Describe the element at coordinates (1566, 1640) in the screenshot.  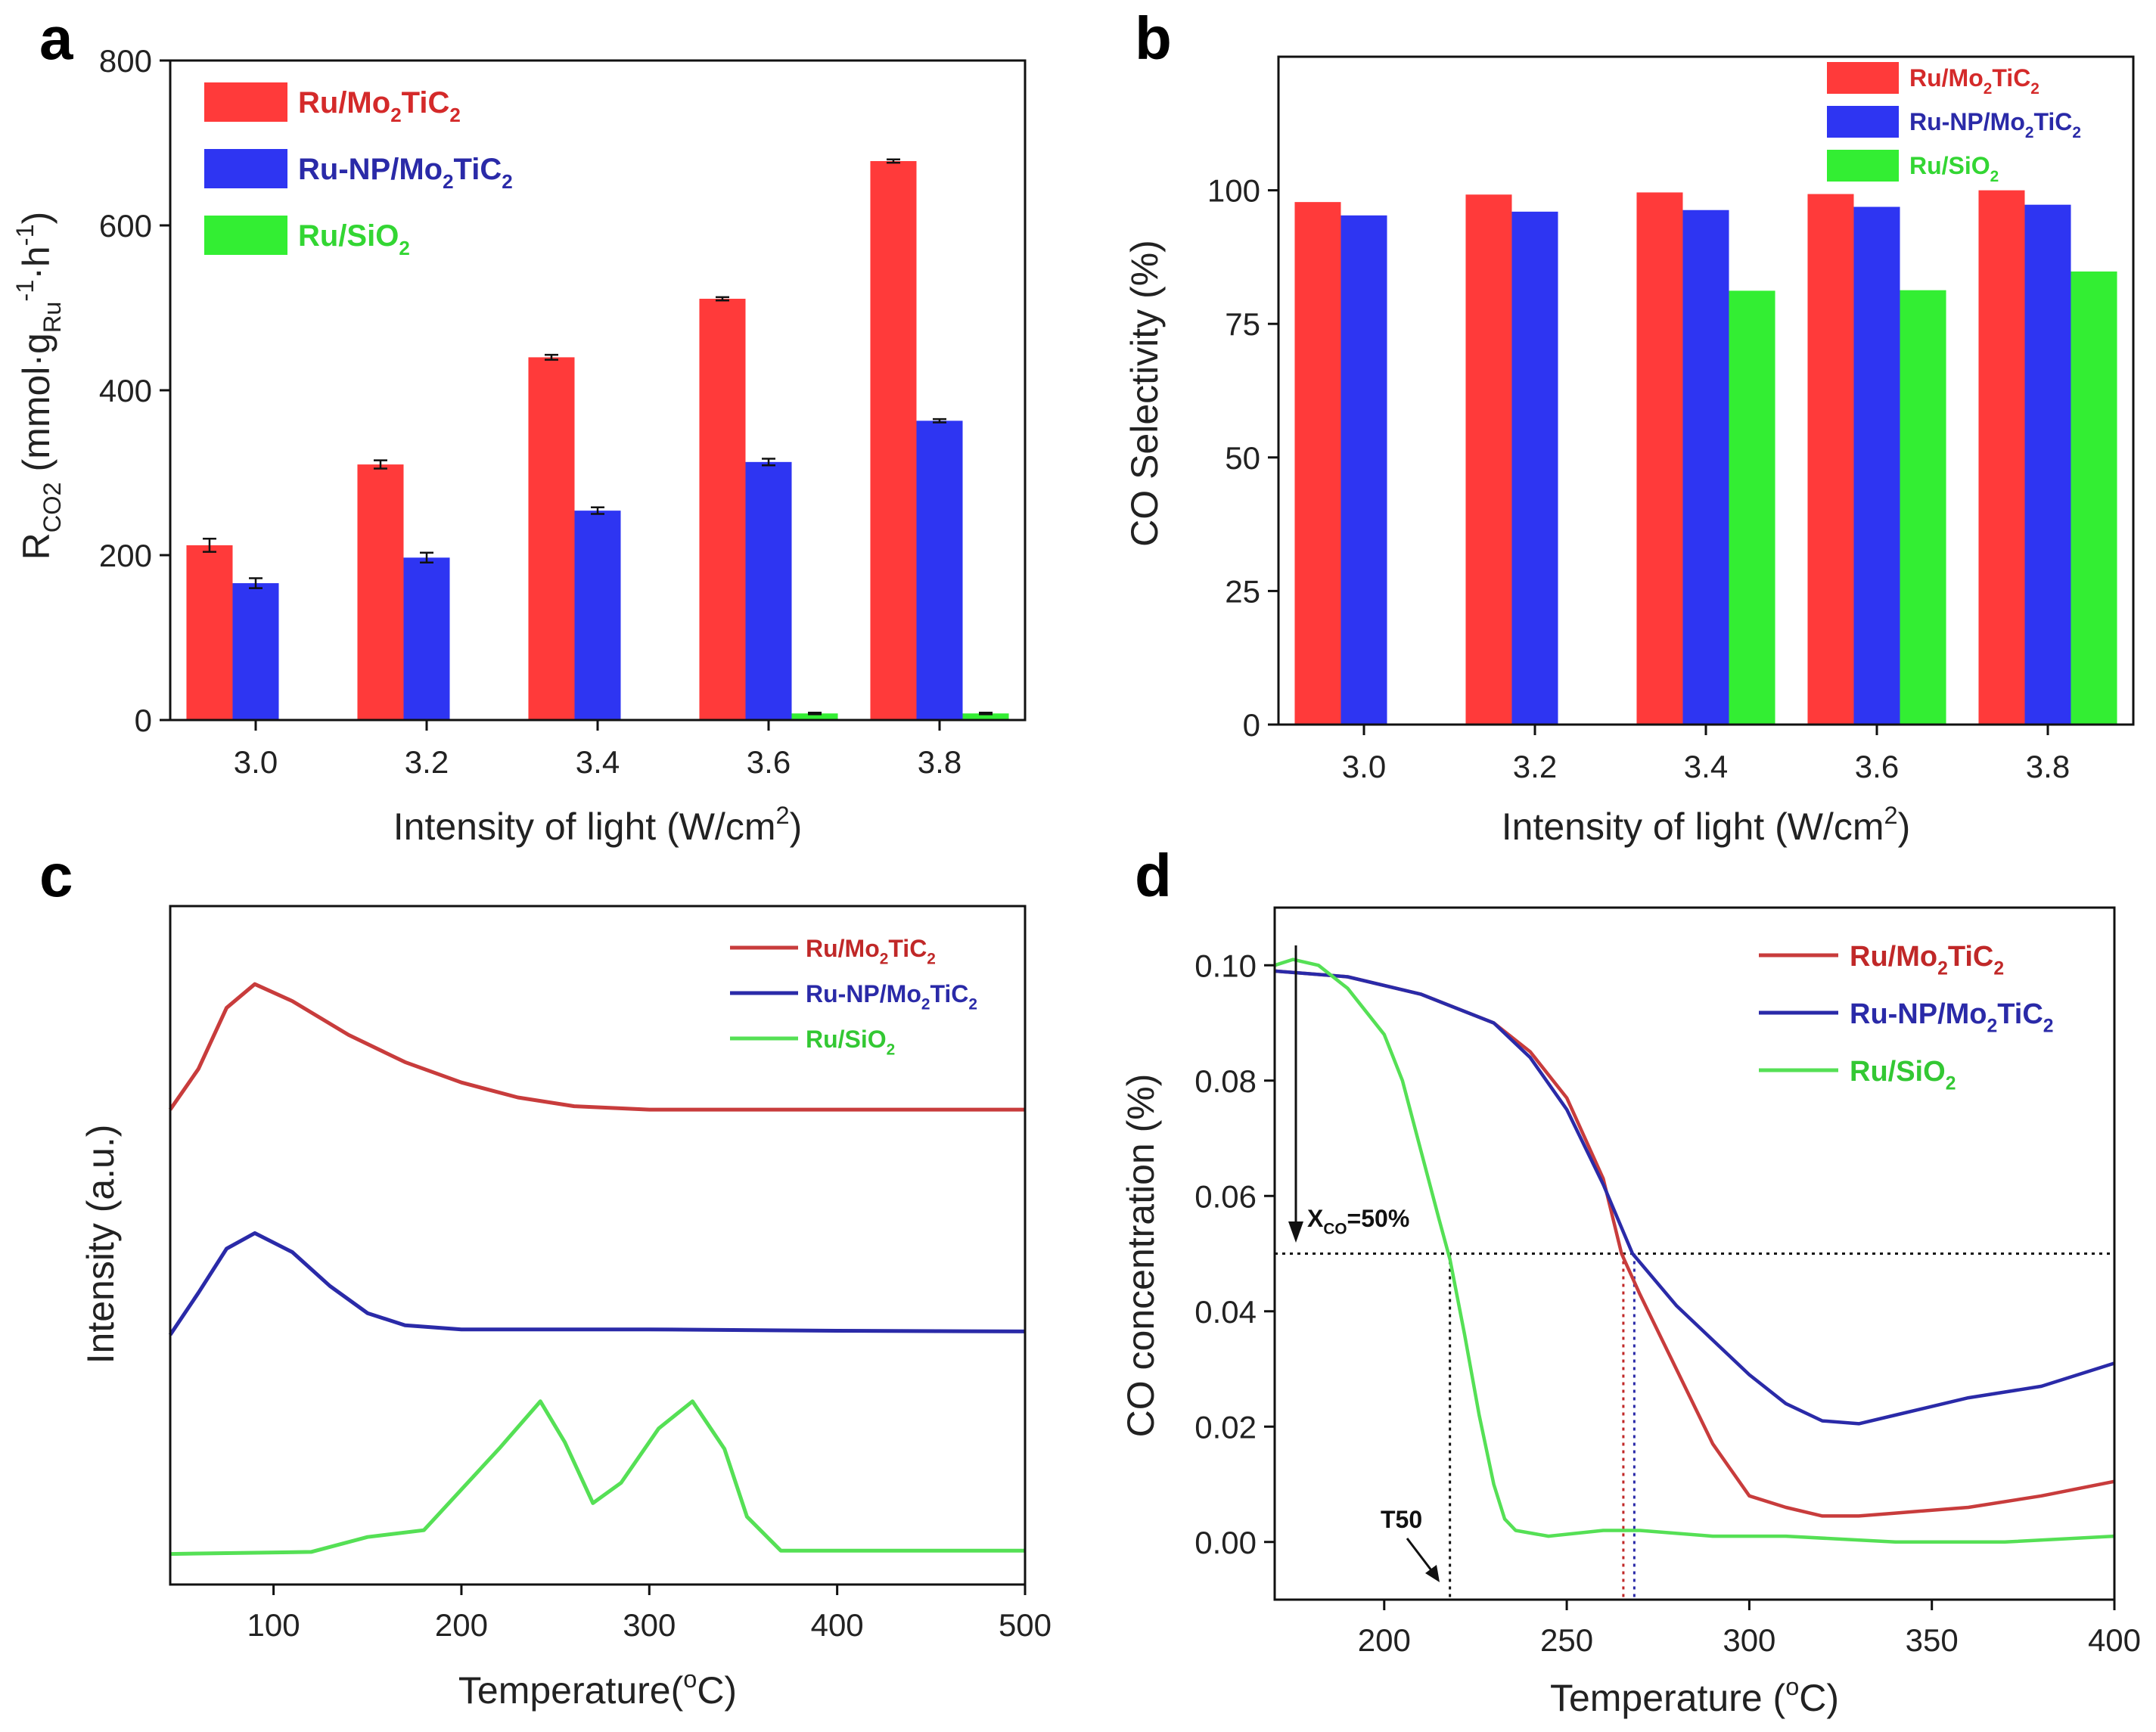
I see `x-tick-label: 250` at that location.